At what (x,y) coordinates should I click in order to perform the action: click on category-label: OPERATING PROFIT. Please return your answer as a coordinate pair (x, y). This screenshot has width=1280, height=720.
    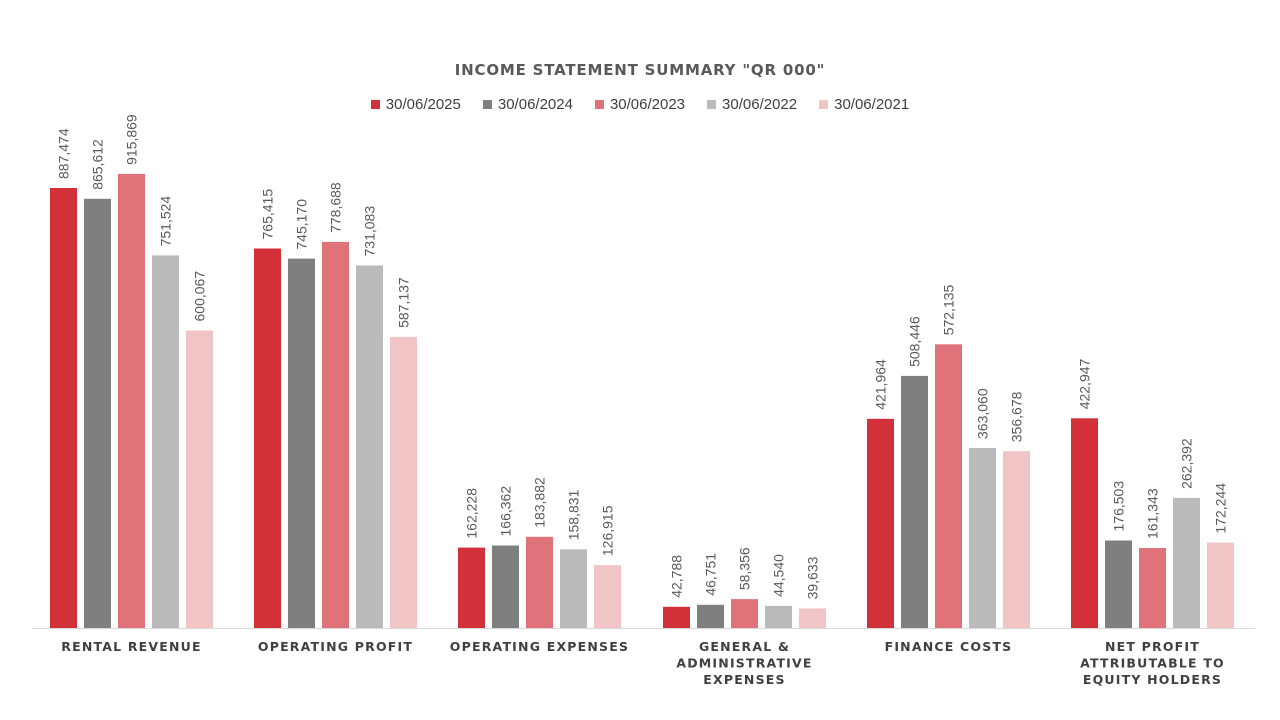
    Looking at the image, I should click on (335, 646).